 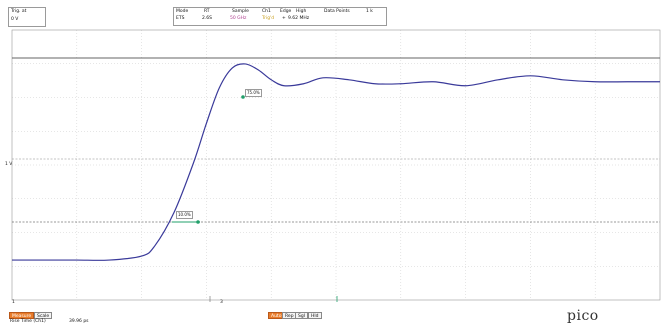 I want to click on sample-value: 50 GHz, so click(x=238, y=18).